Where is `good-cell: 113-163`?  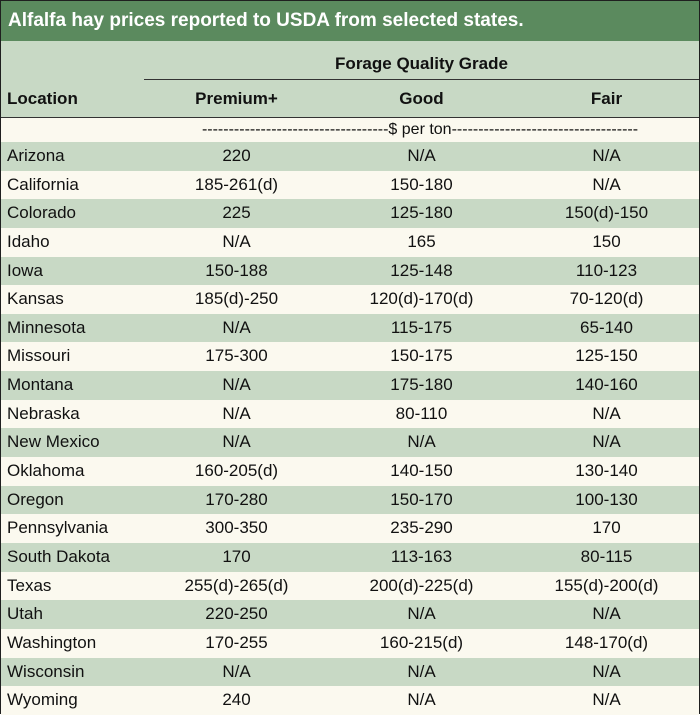
good-cell: 113-163 is located at coordinates (421, 556).